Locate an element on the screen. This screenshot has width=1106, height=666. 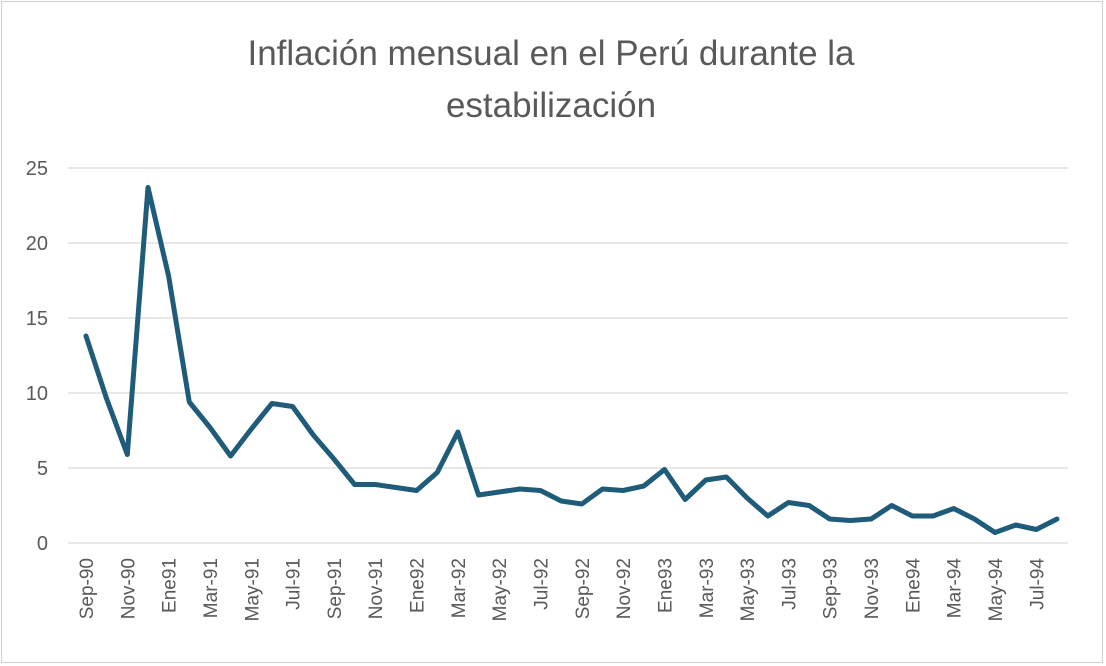
chart-title-line-1: Inflación mensual en el Perú durante la is located at coordinates (551, 53).